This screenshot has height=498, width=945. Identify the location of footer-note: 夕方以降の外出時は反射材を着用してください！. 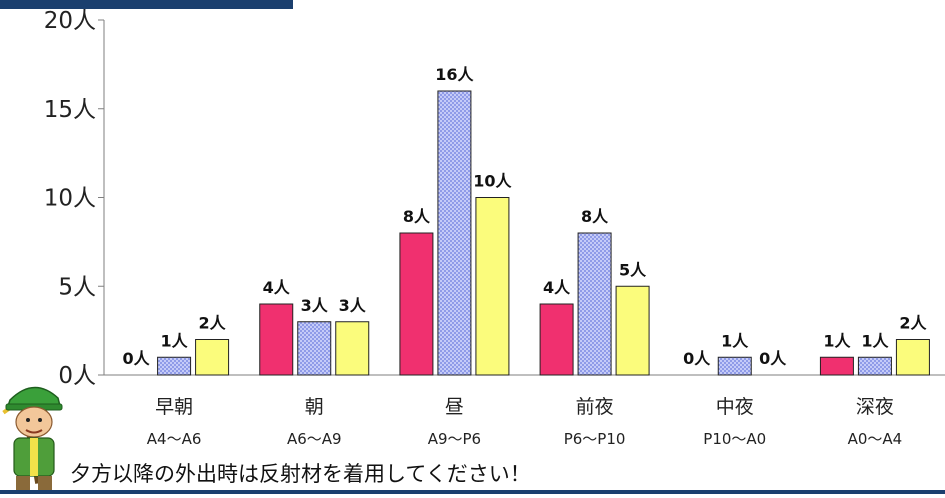
(300, 474).